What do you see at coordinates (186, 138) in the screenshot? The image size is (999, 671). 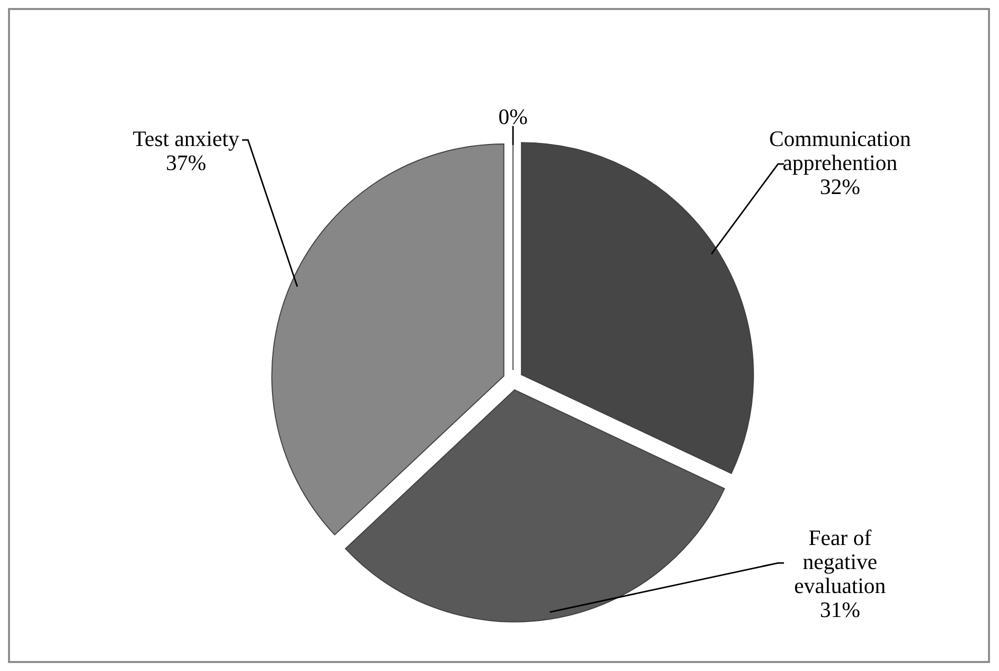 I see `slice-label: Test anxiety` at bounding box center [186, 138].